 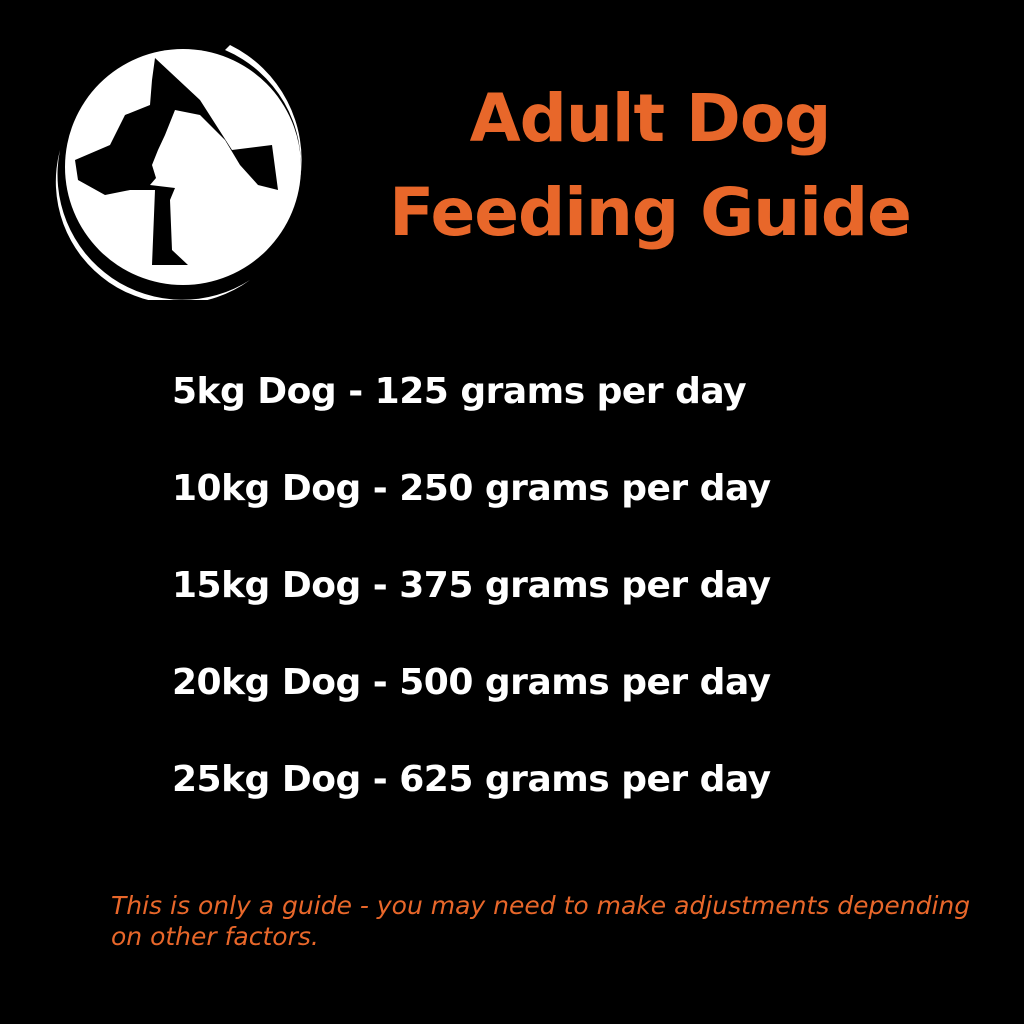 I want to click on list-item: 15kg Dog - 375 grams per day, so click(x=471, y=585).